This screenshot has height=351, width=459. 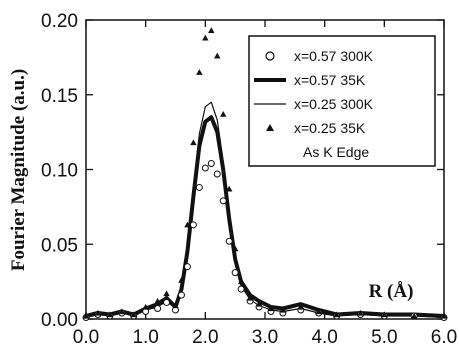 I want to click on y-tick-label: 0.20, so click(x=59, y=21).